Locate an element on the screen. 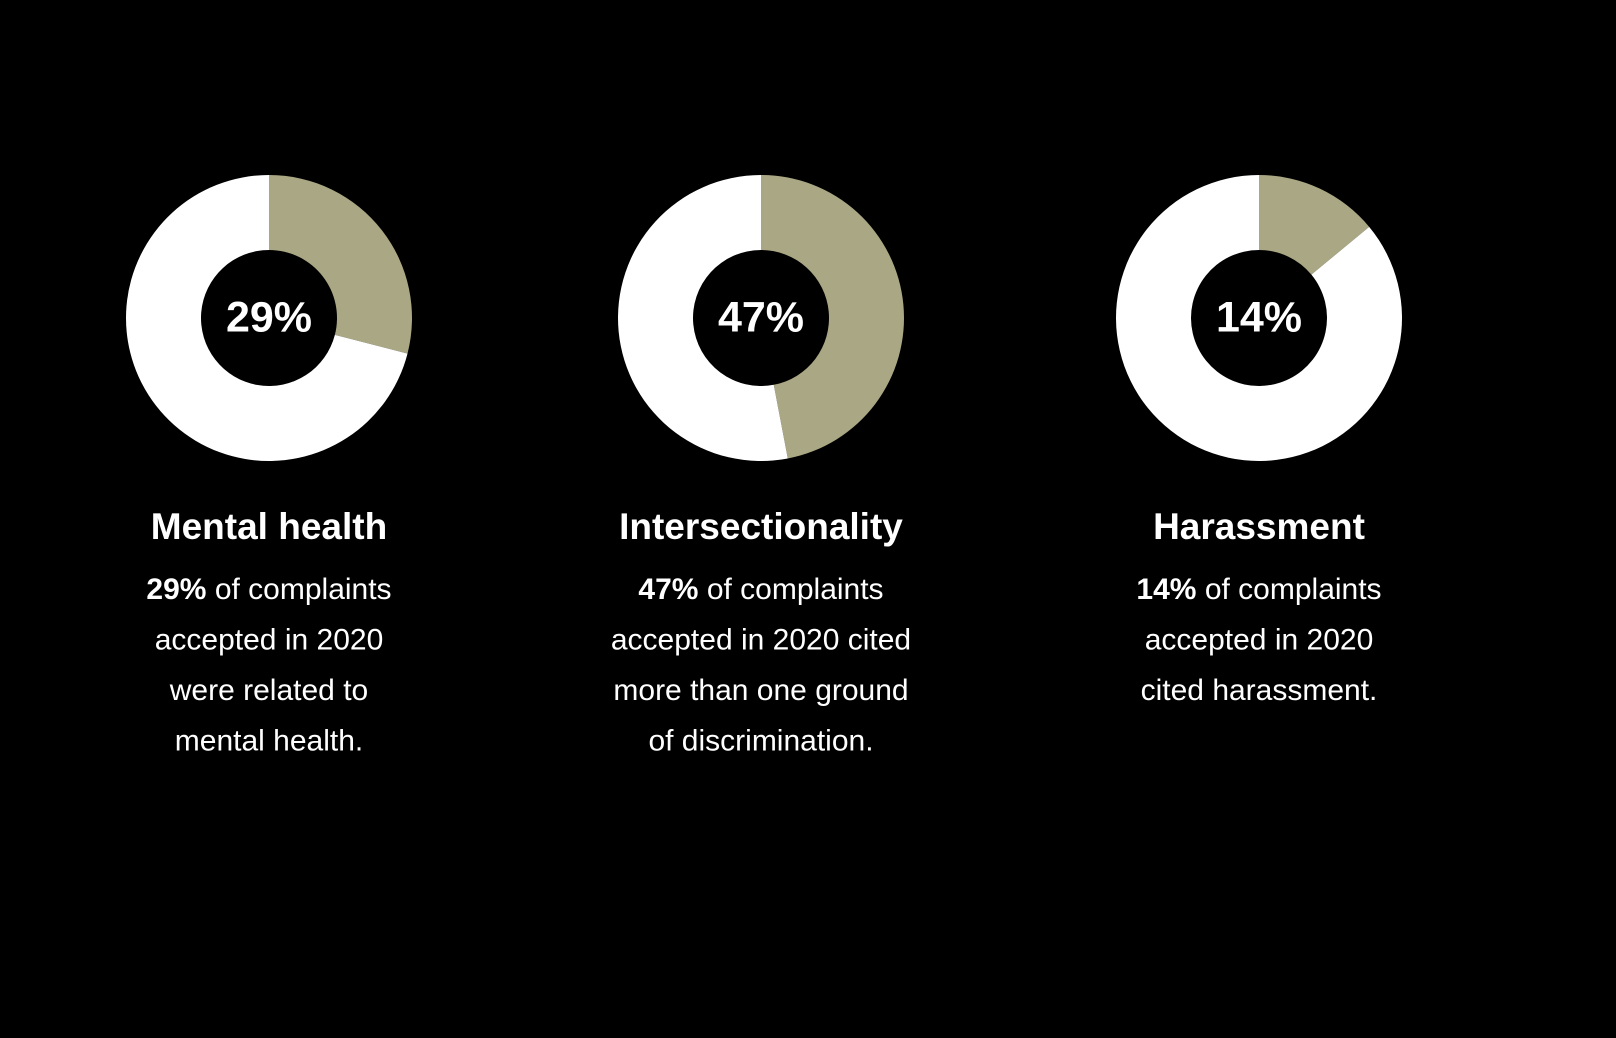 This screenshot has width=1616, height=1038. description-text: mental health. is located at coordinates (269, 740).